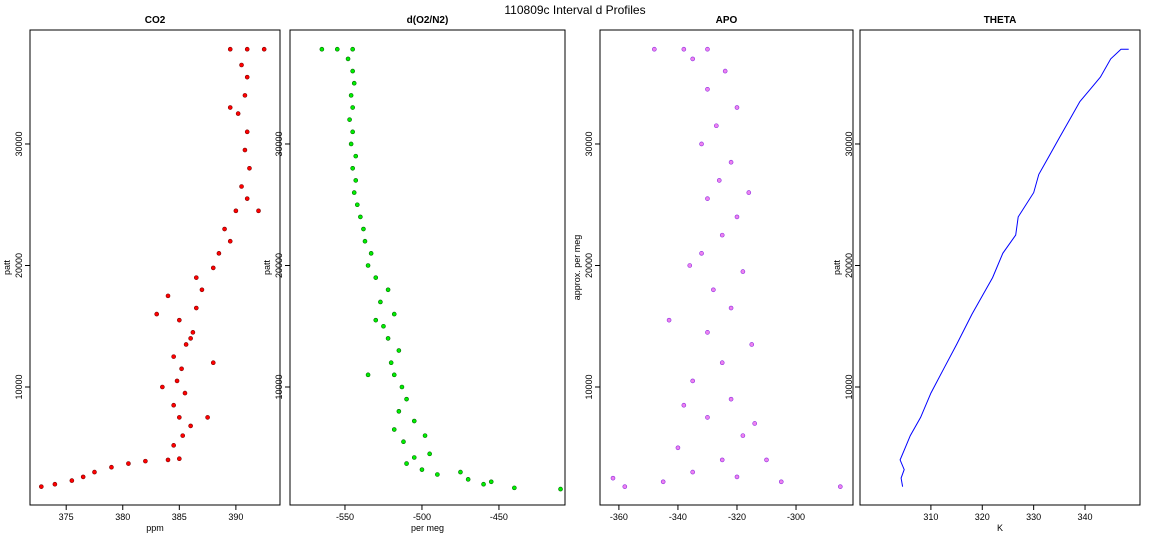  I want to click on y-axis-label: approx. per meg, so click(577, 268).